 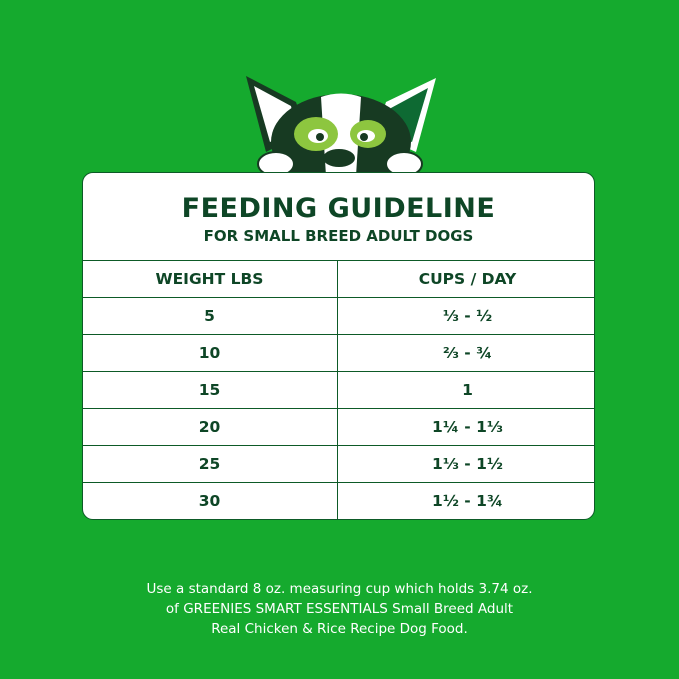 I want to click on table-row: 25 1⅓ - 1½, so click(x=338, y=464).